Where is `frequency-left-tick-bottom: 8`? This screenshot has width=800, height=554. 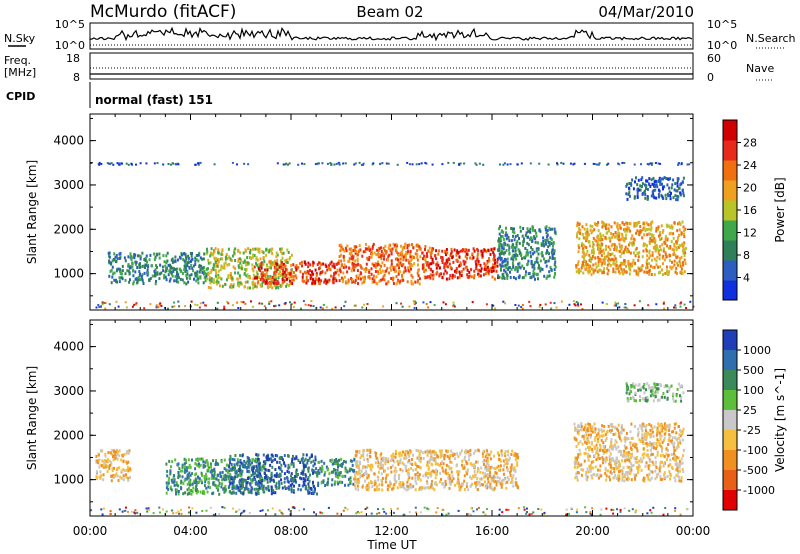 frequency-left-tick-bottom: 8 is located at coordinates (76, 77).